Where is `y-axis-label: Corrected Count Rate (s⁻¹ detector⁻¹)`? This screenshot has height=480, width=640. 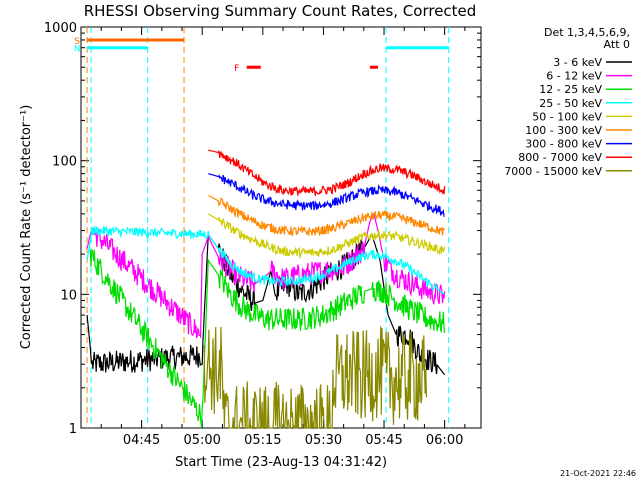 y-axis-label: Corrected Count Rate (s⁻¹ detector⁻¹) is located at coordinates (26, 227).